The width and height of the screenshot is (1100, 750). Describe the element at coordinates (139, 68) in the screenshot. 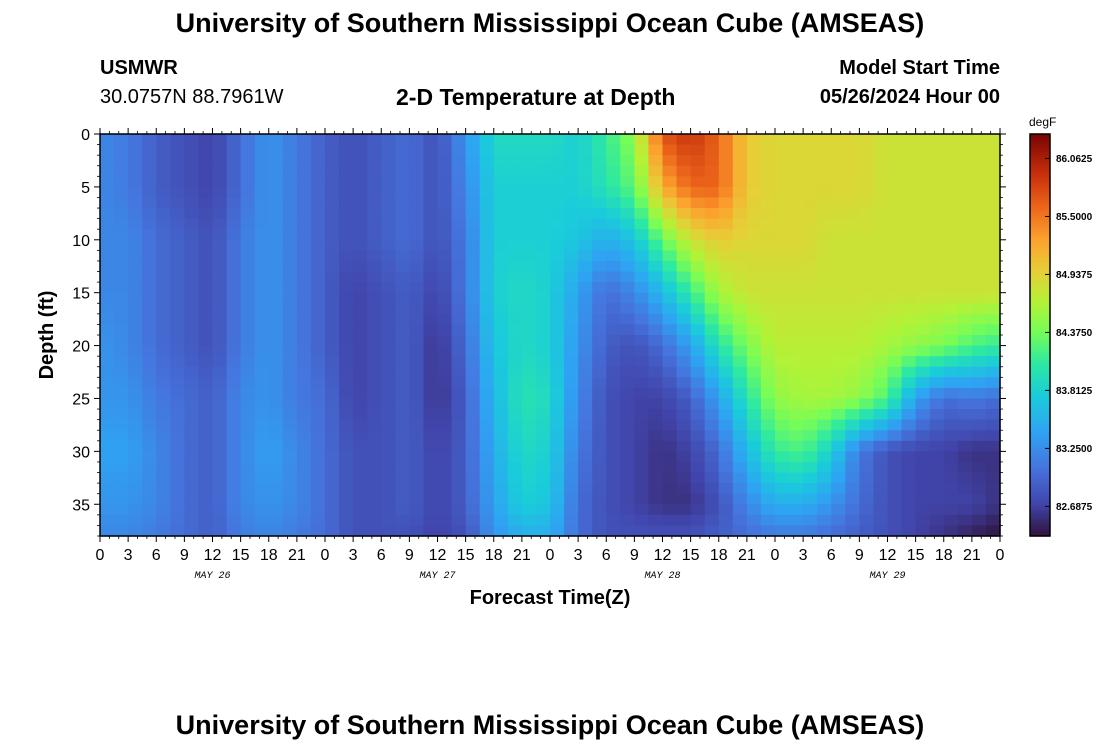

I see `station-name: USMWR` at that location.